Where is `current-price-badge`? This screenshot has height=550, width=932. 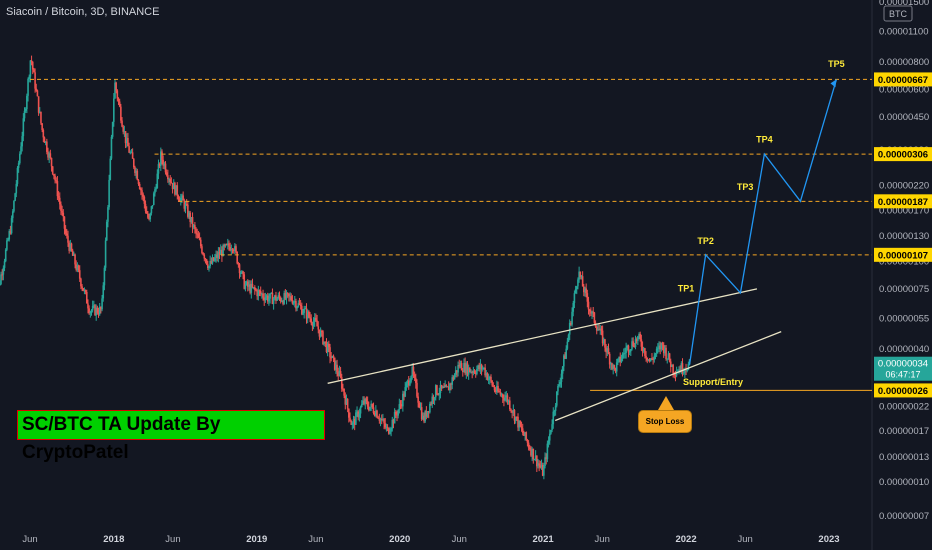 current-price-badge is located at coordinates (903, 368).